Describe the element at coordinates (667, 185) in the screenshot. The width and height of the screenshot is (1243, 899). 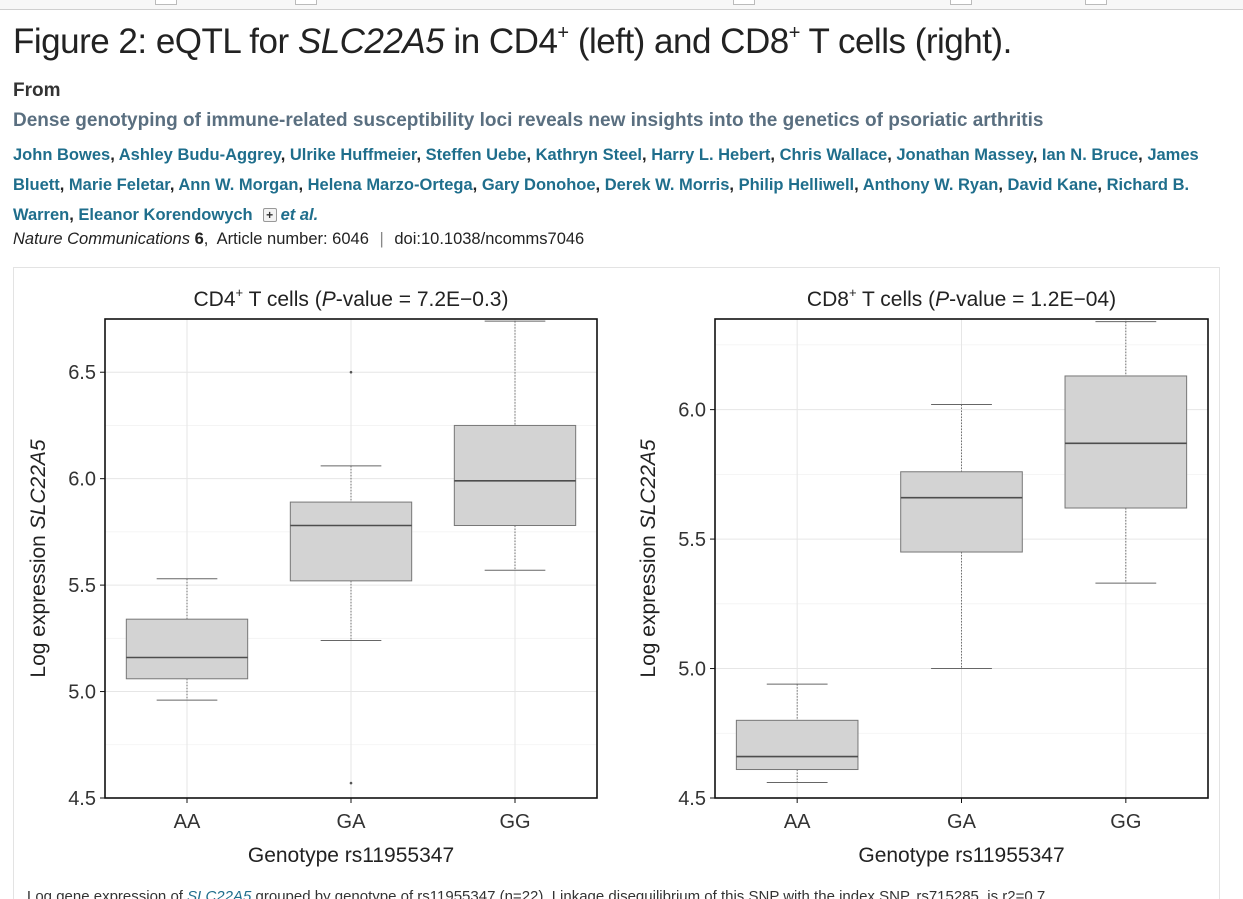
I see `author-link: Derek W. Morris` at that location.